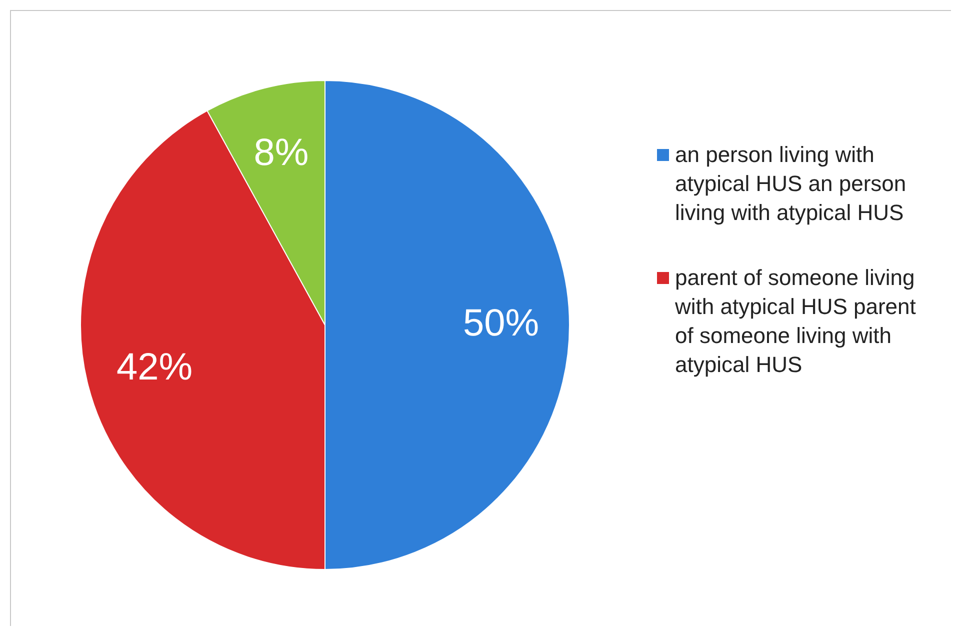 The width and height of the screenshot is (953, 628). What do you see at coordinates (281, 153) in the screenshot?
I see `data-label: 8%` at bounding box center [281, 153].